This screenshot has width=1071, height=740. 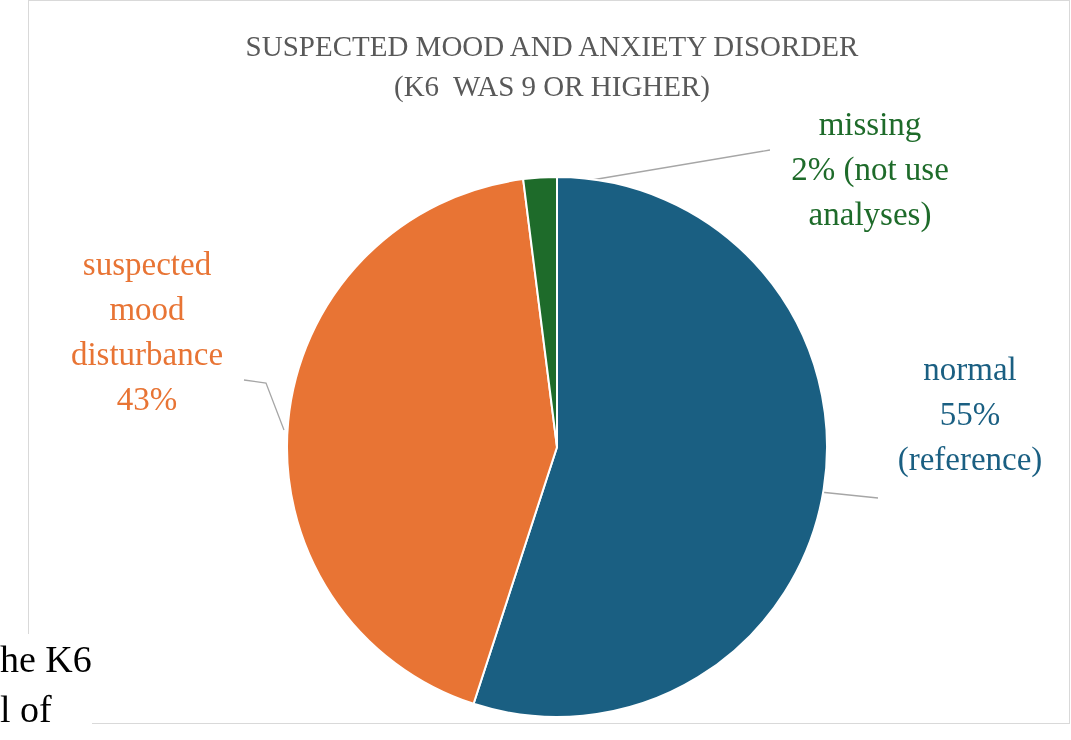 I want to click on slice-label: suspected mood disturbance, so click(x=147, y=309).